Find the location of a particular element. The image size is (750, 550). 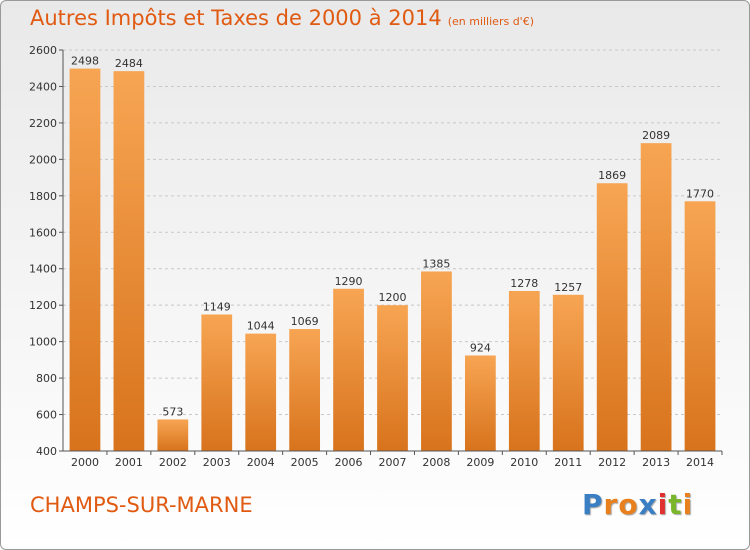

bar-value-label: 1149 is located at coordinates (217, 306).